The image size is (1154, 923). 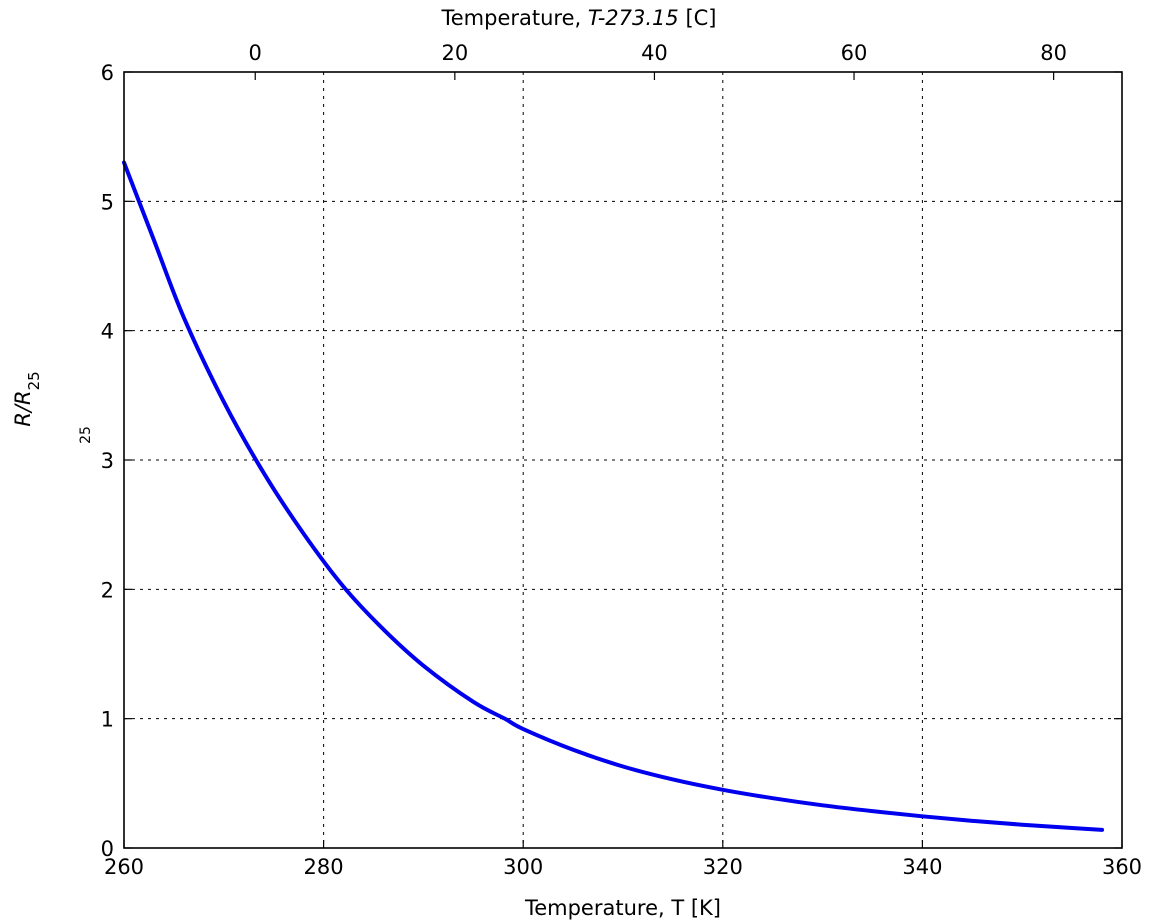 I want to click on top-x-tick-label: 60, so click(x=854, y=53).